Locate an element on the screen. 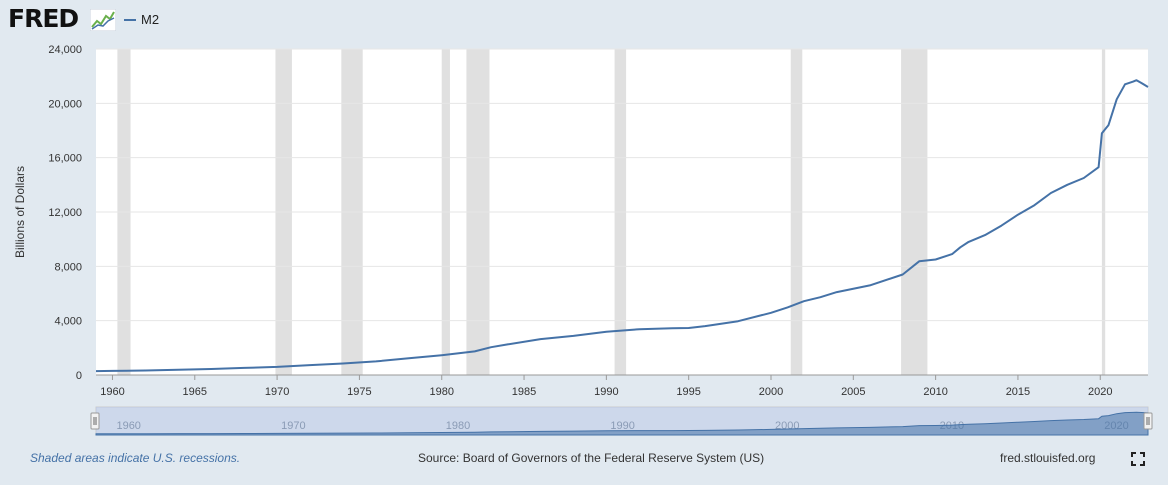  navigator-handle-left is located at coordinates (95, 421).